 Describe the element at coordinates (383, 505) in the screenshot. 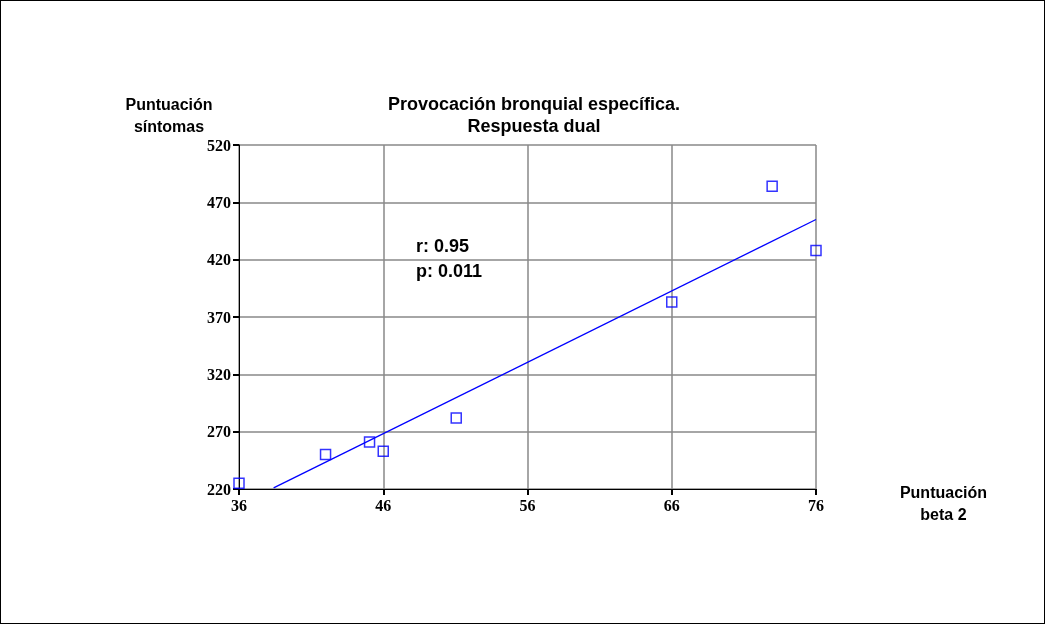

I see `x-tick-label: 46` at that location.